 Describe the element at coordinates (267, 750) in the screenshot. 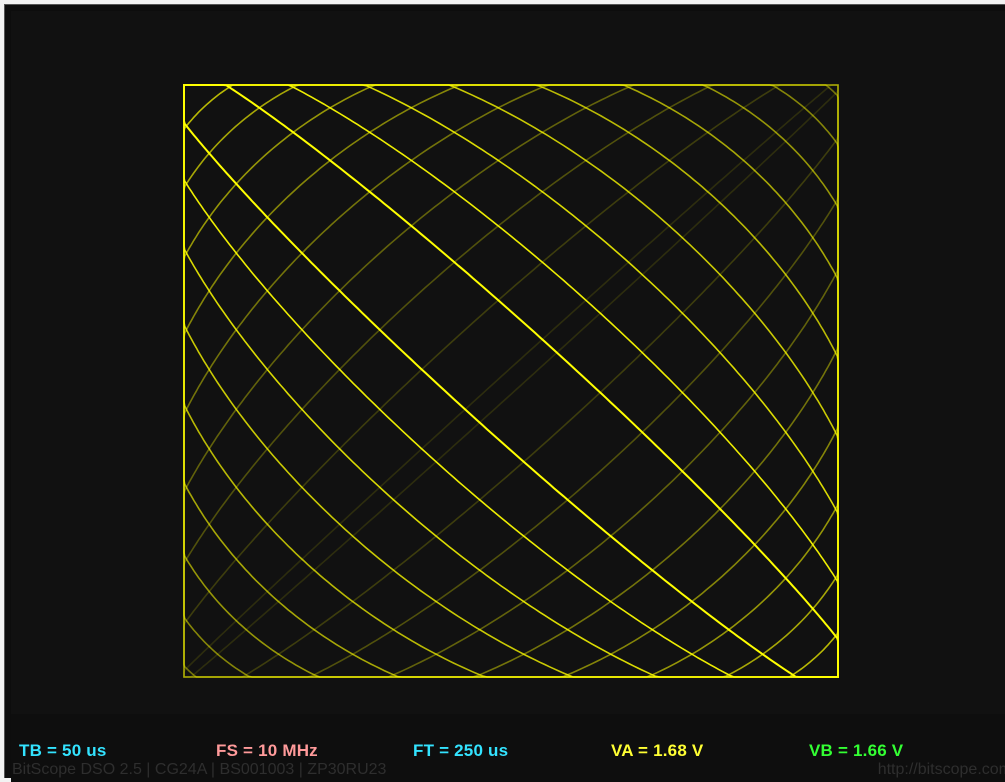

I see `sample-frequency-readout: FS = 10 MHz` at that location.